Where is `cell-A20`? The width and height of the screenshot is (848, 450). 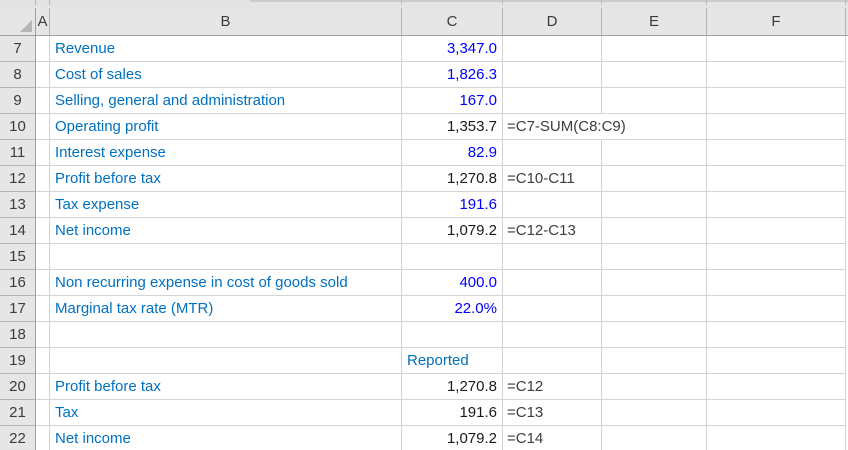 cell-A20 is located at coordinates (43, 387).